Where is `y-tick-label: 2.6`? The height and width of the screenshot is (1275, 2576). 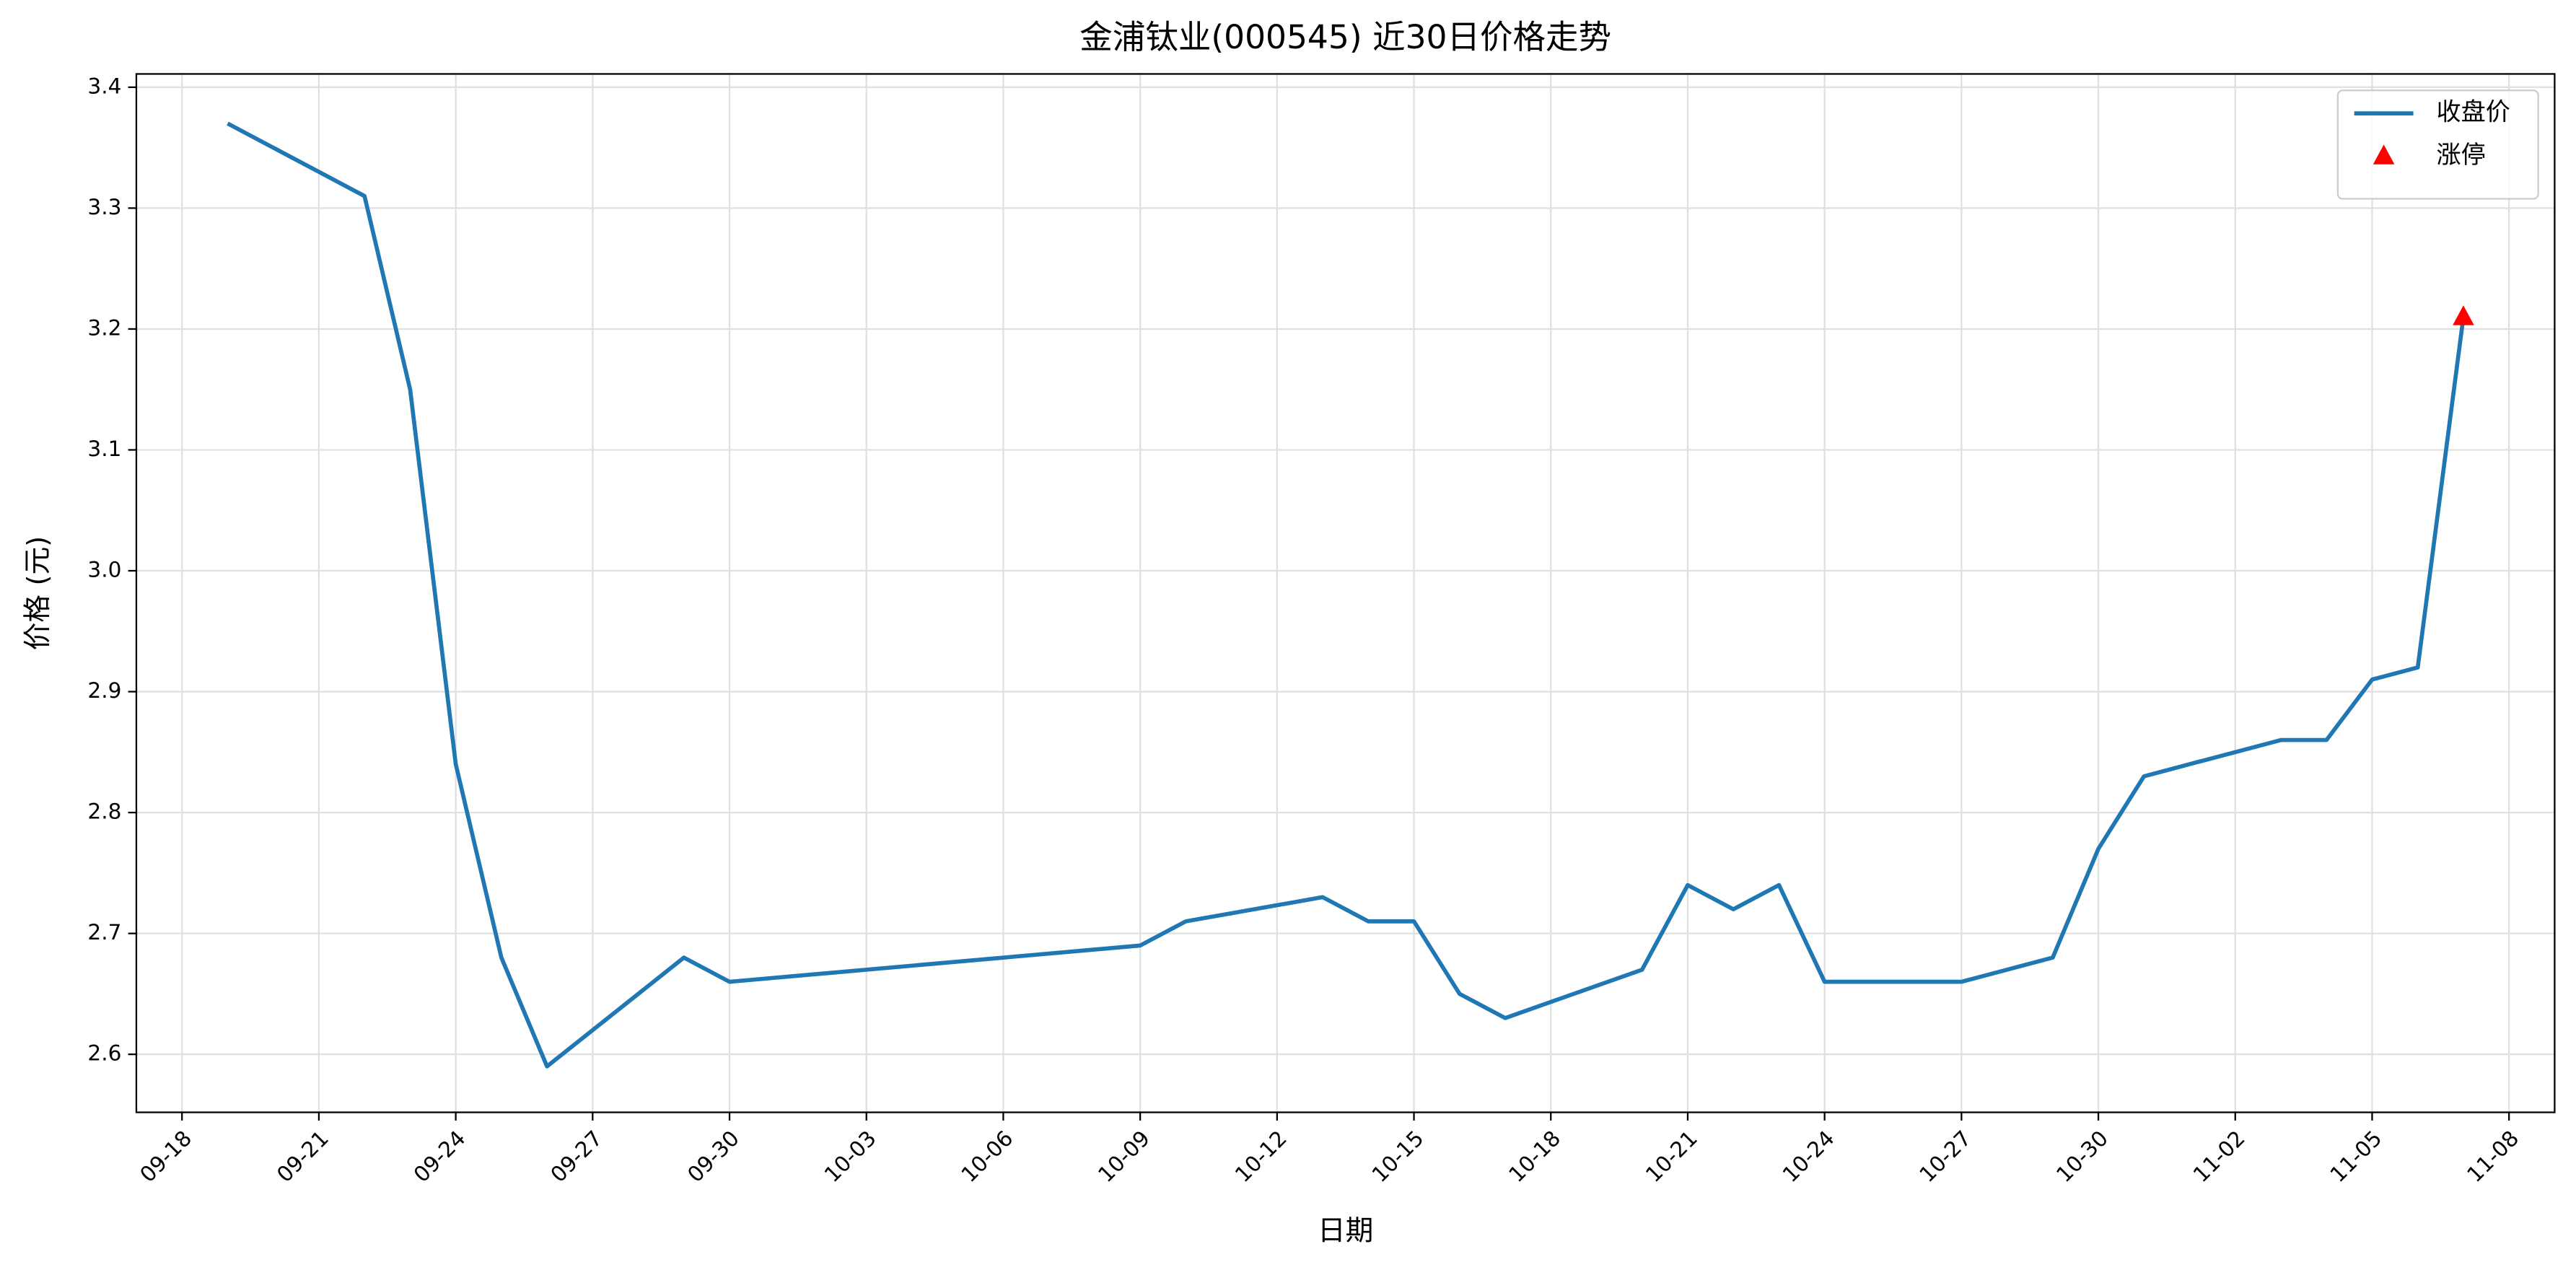 y-tick-label: 2.6 is located at coordinates (104, 1054).